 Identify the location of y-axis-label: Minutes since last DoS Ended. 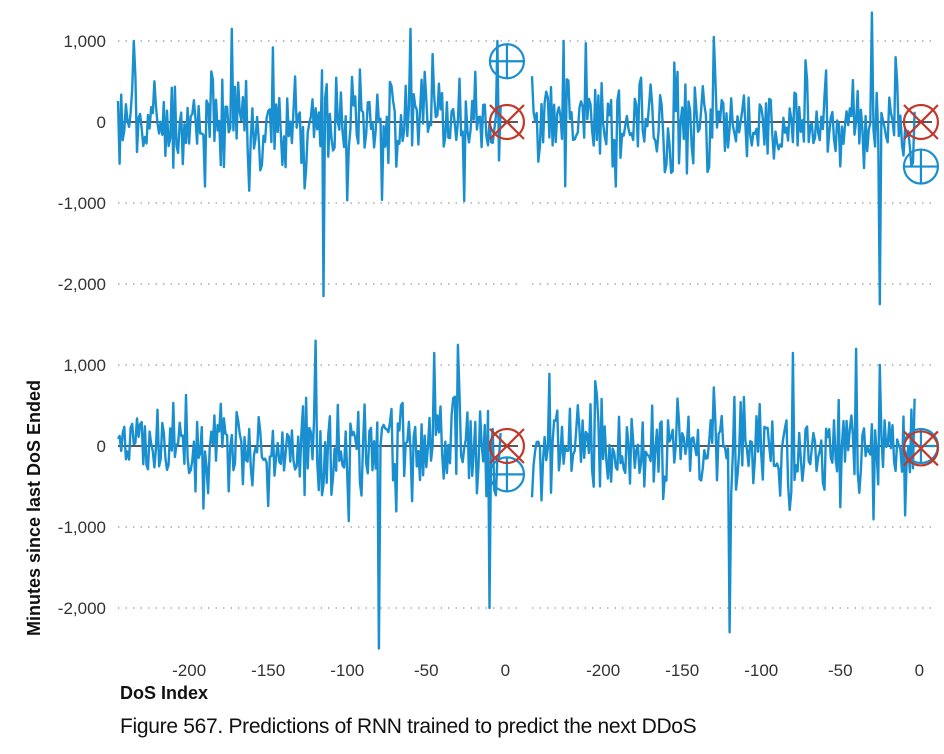
(34, 508).